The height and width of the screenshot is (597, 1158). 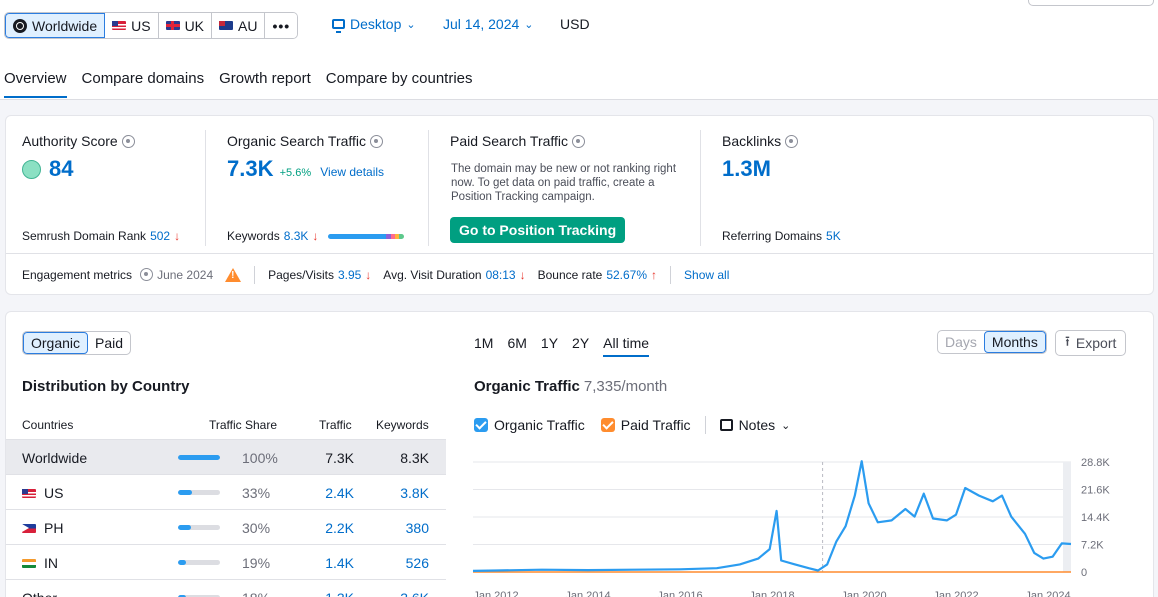 I want to click on keywords-label: Keywords, so click(x=253, y=236).